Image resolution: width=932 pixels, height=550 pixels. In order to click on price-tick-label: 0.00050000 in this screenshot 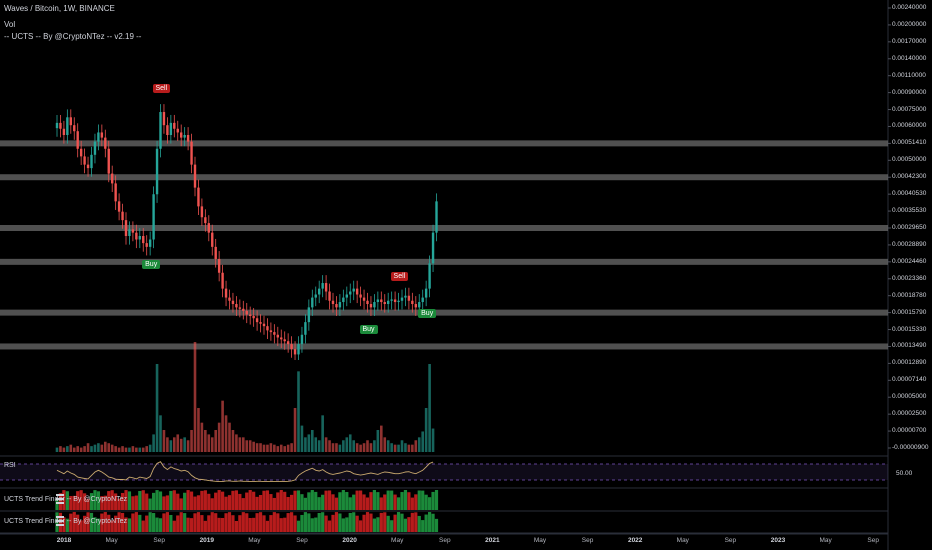, I will do `click(909, 160)`.